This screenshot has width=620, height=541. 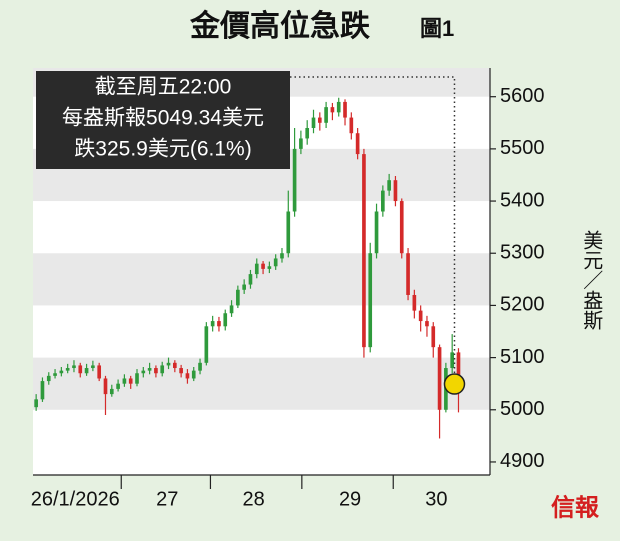 What do you see at coordinates (253, 499) in the screenshot?
I see `x-tick-label: 28` at bounding box center [253, 499].